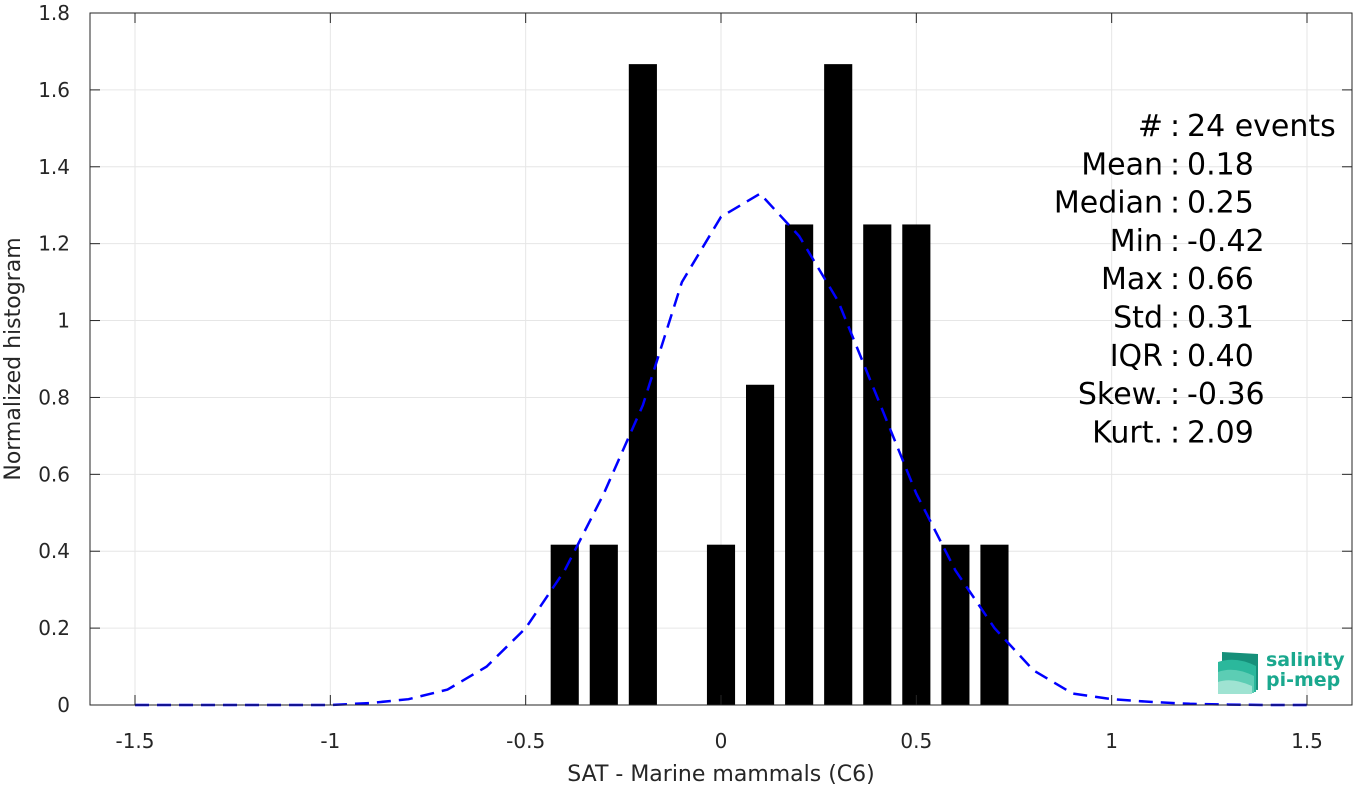 This screenshot has width=1367, height=785. I want to click on logo-line2: pi-mep, so click(1303, 680).